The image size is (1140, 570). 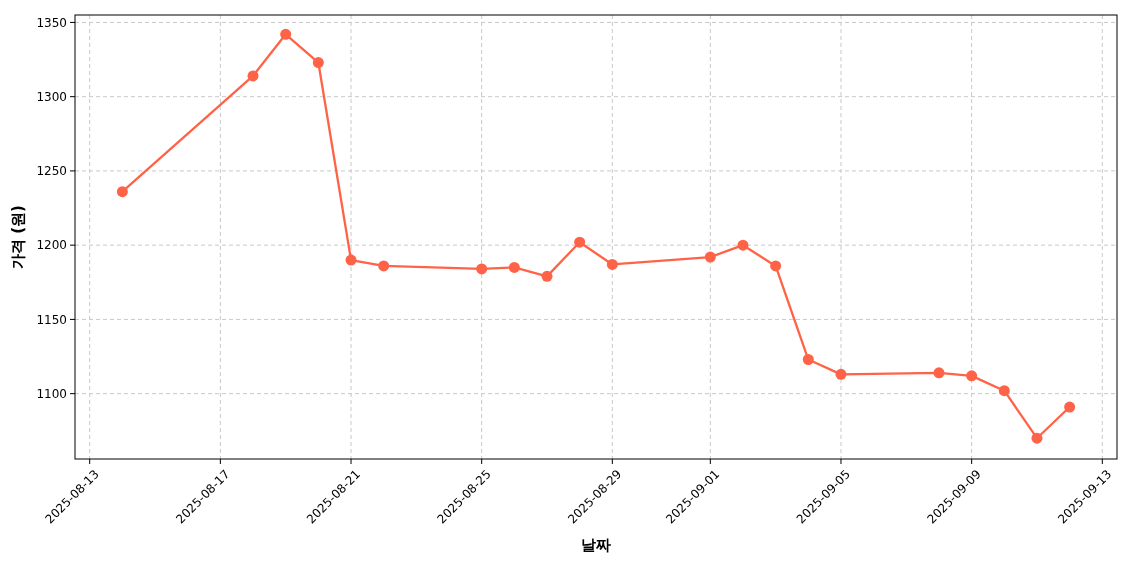 I want to click on x-axis-title: 날짜, so click(x=596, y=545).